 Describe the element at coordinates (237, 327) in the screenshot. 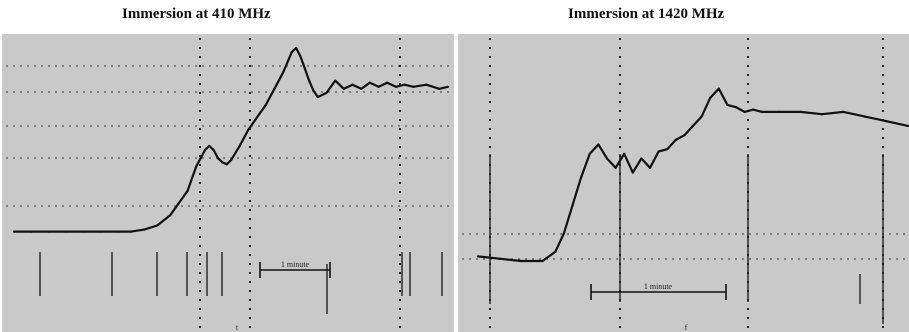

I see `footer-mark: t` at that location.